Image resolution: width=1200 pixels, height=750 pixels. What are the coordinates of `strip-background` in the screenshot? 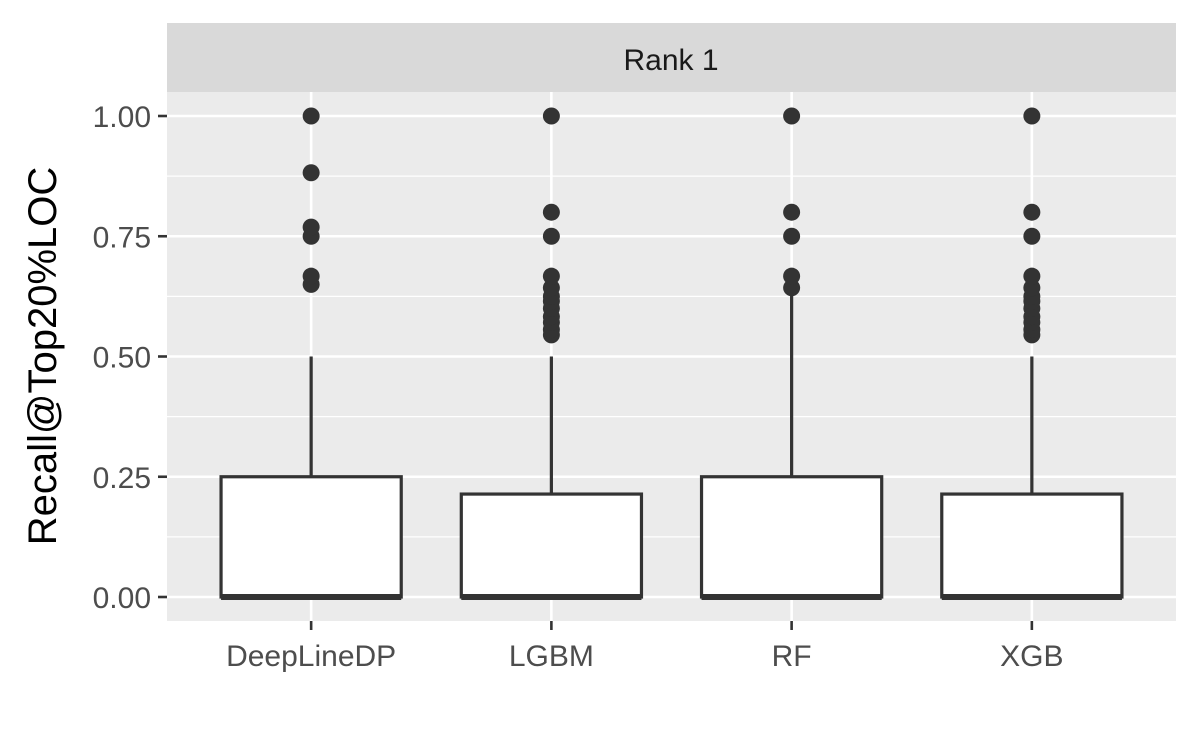 It's located at (671, 57).